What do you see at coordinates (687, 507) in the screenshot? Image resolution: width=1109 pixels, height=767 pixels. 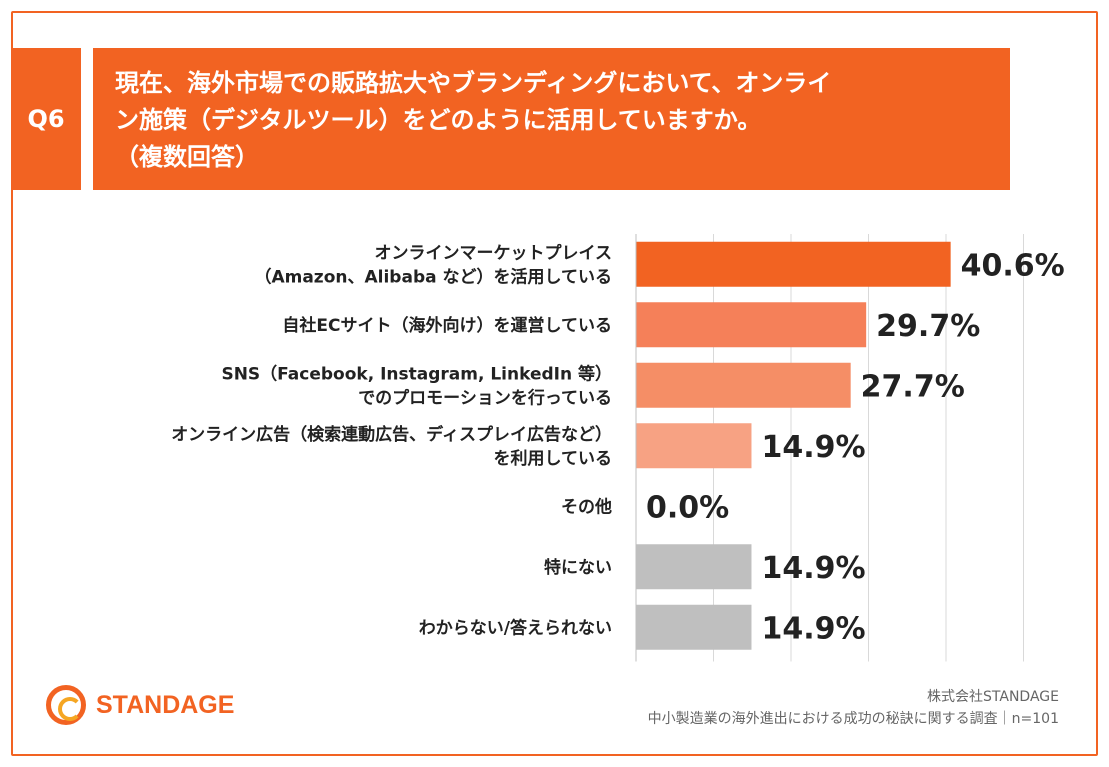 I see `value-label: 0.0%` at bounding box center [687, 507].